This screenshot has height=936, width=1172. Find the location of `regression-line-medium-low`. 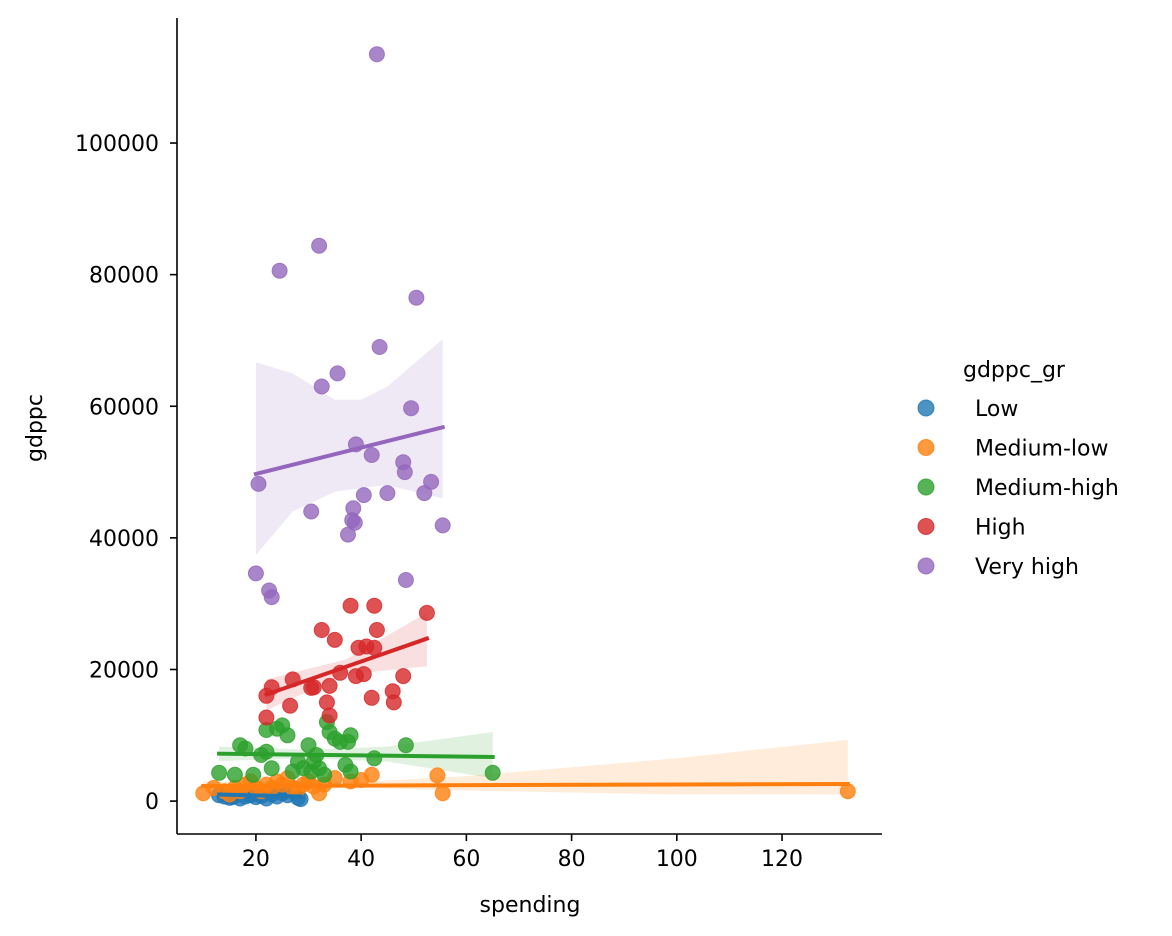

regression-line-medium-low is located at coordinates (525, 785).